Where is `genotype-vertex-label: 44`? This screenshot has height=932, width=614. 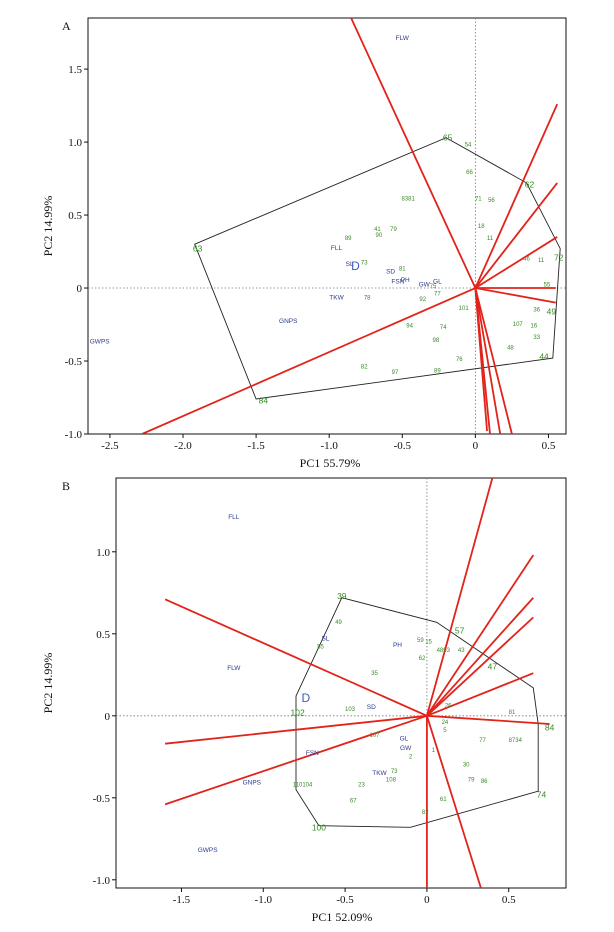
genotype-vertex-label: 44 is located at coordinates (544, 357).